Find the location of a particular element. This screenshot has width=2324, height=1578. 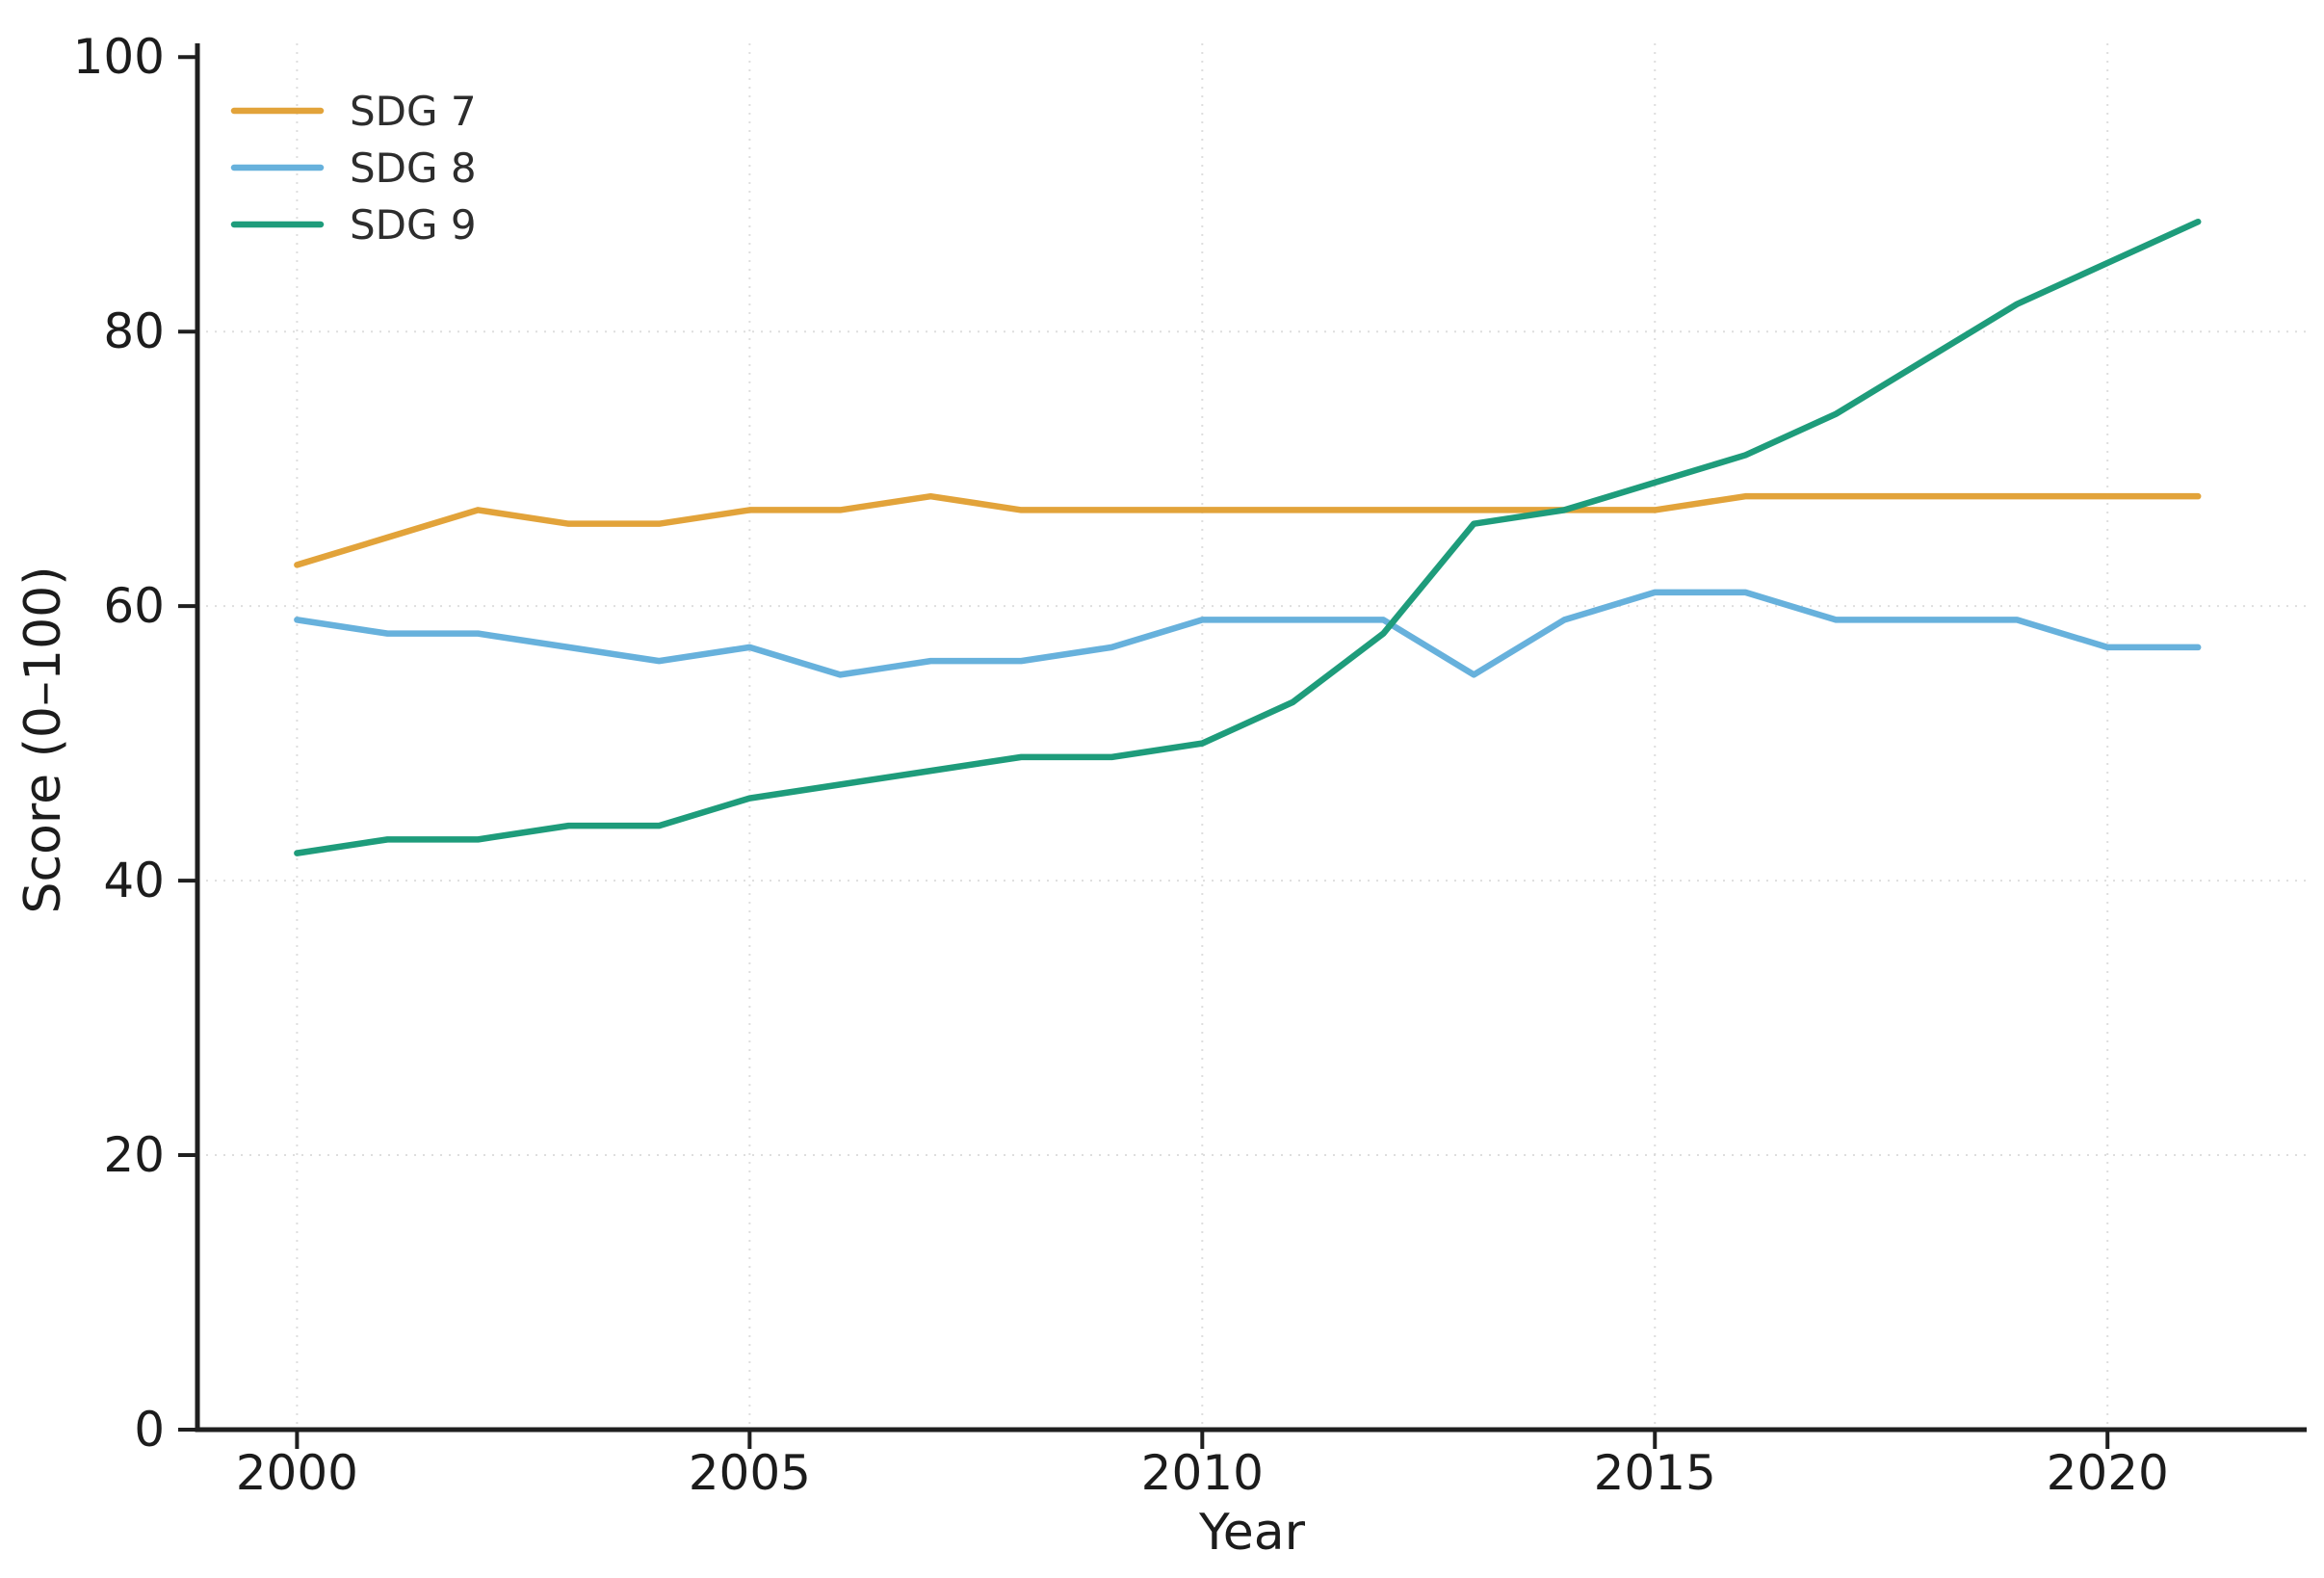

y-tick-label: 100 is located at coordinates (119, 57).